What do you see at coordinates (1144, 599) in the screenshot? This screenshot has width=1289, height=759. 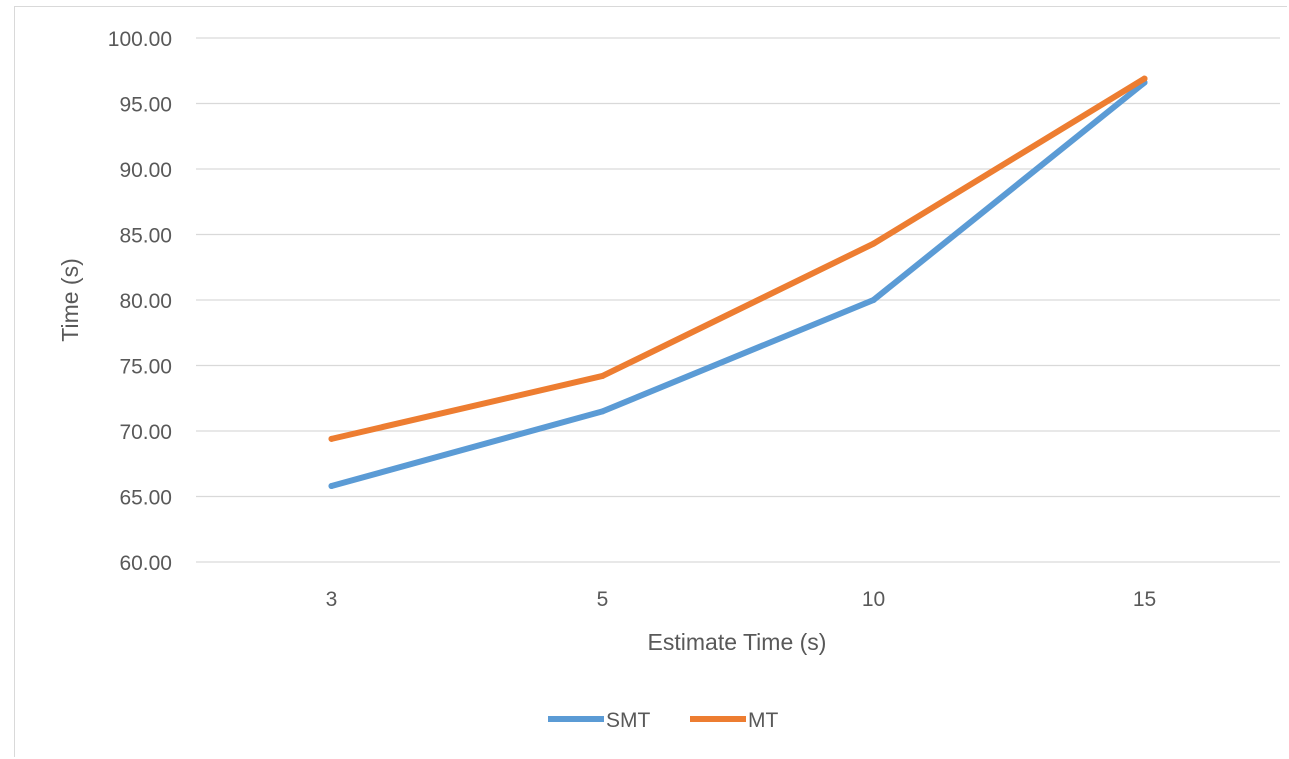 I see `x-tick-label: 15` at bounding box center [1144, 599].